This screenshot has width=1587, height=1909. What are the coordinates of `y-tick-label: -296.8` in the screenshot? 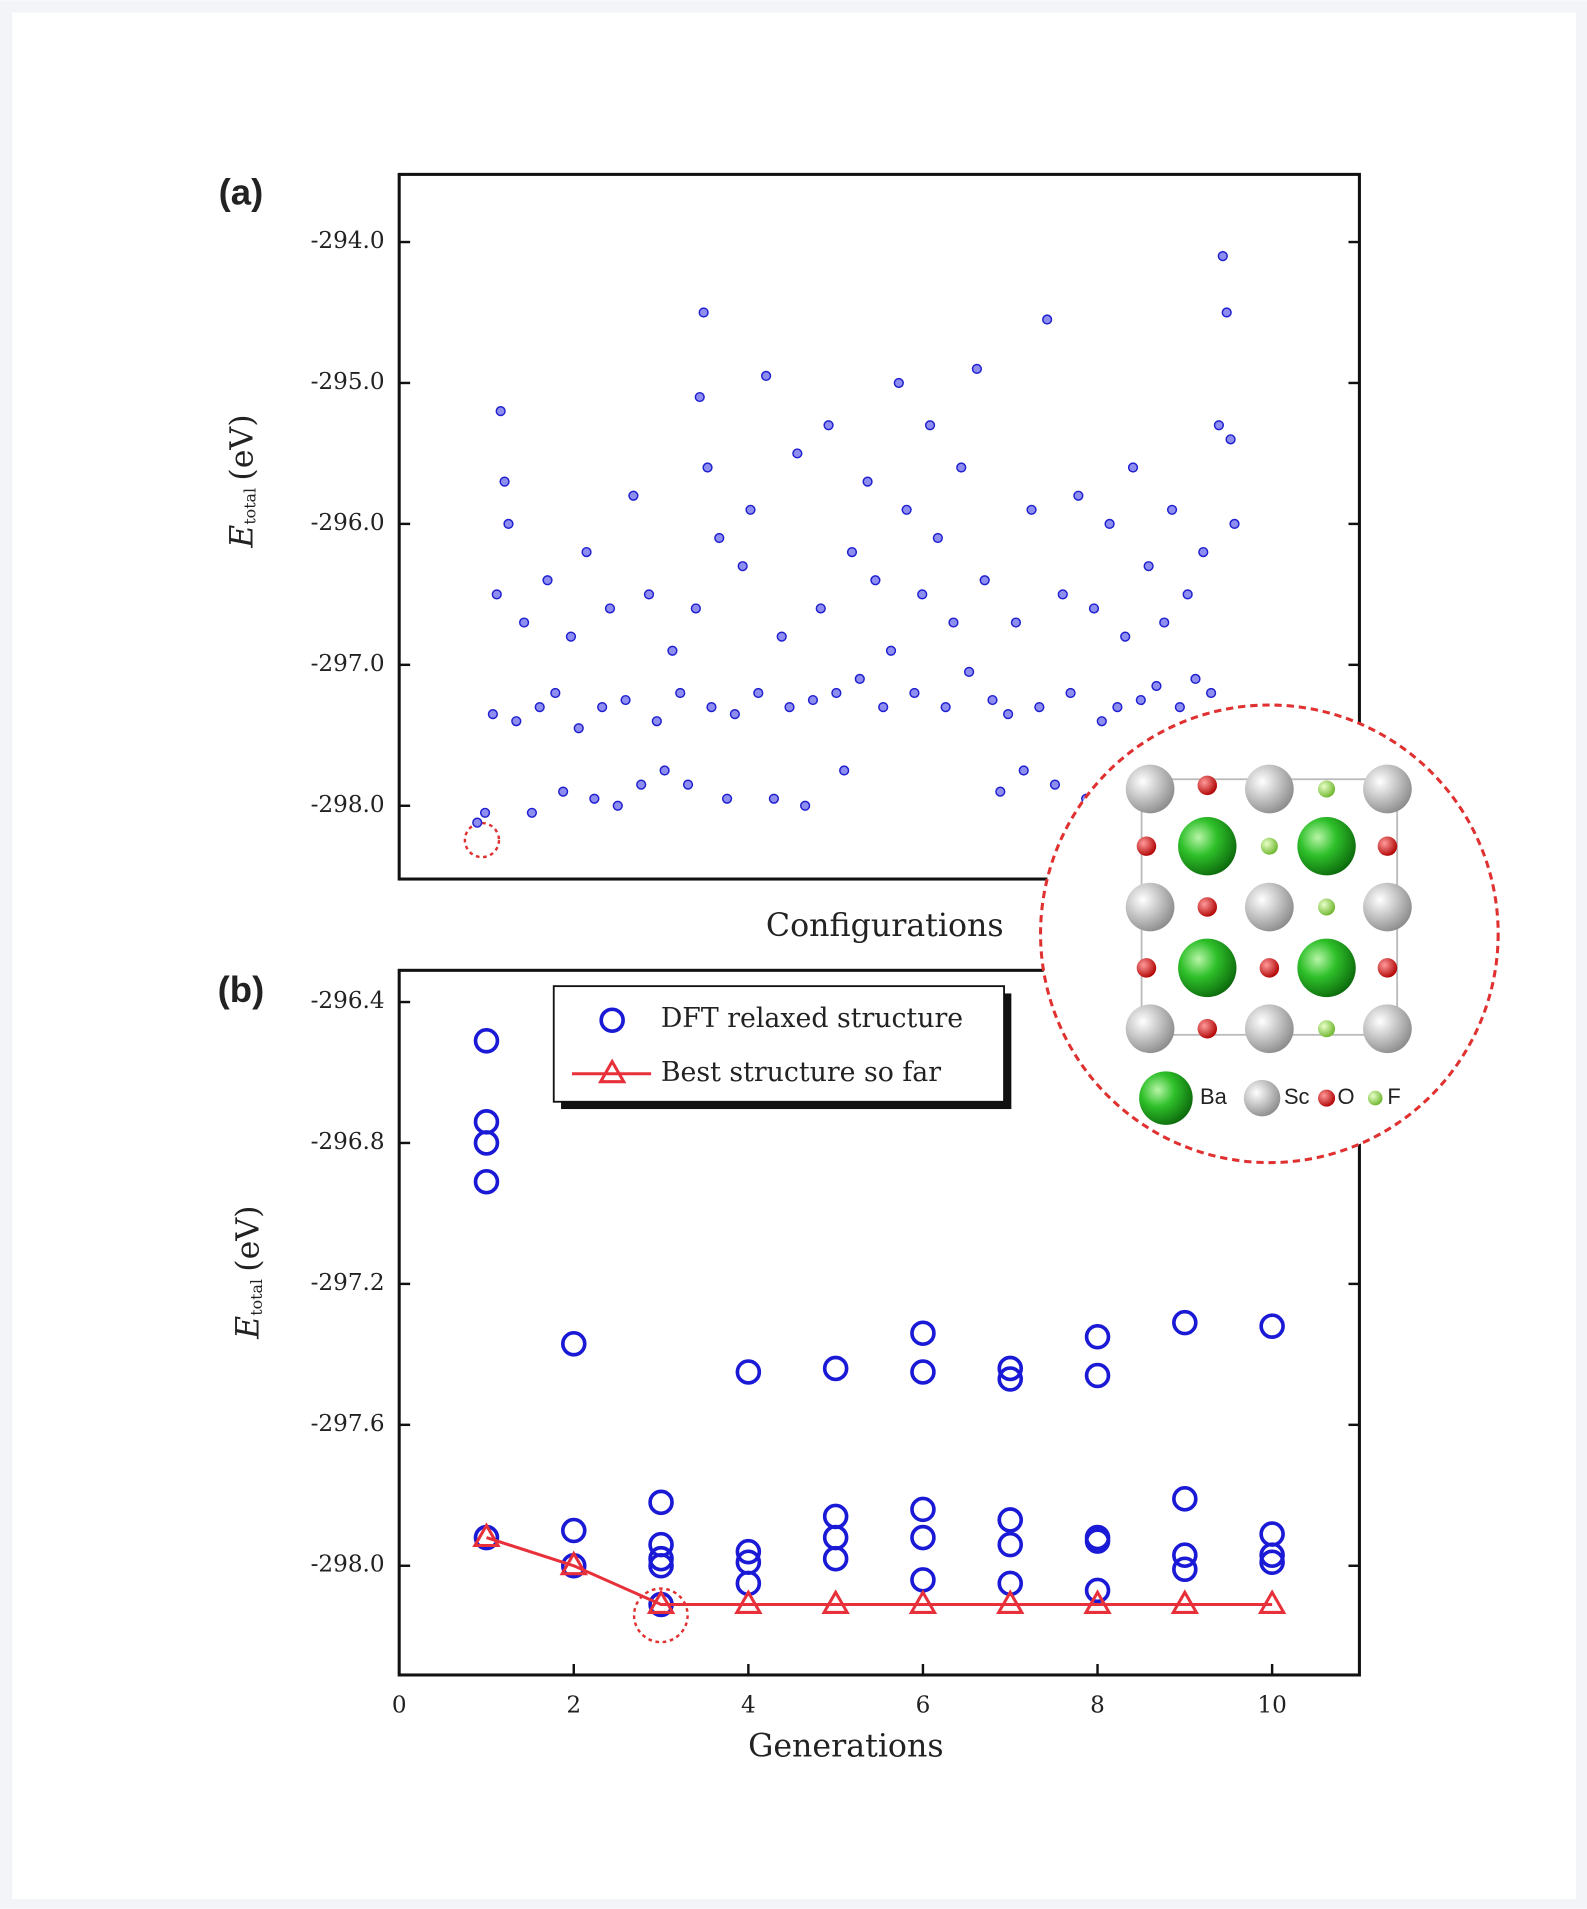 It's located at (348, 1142).